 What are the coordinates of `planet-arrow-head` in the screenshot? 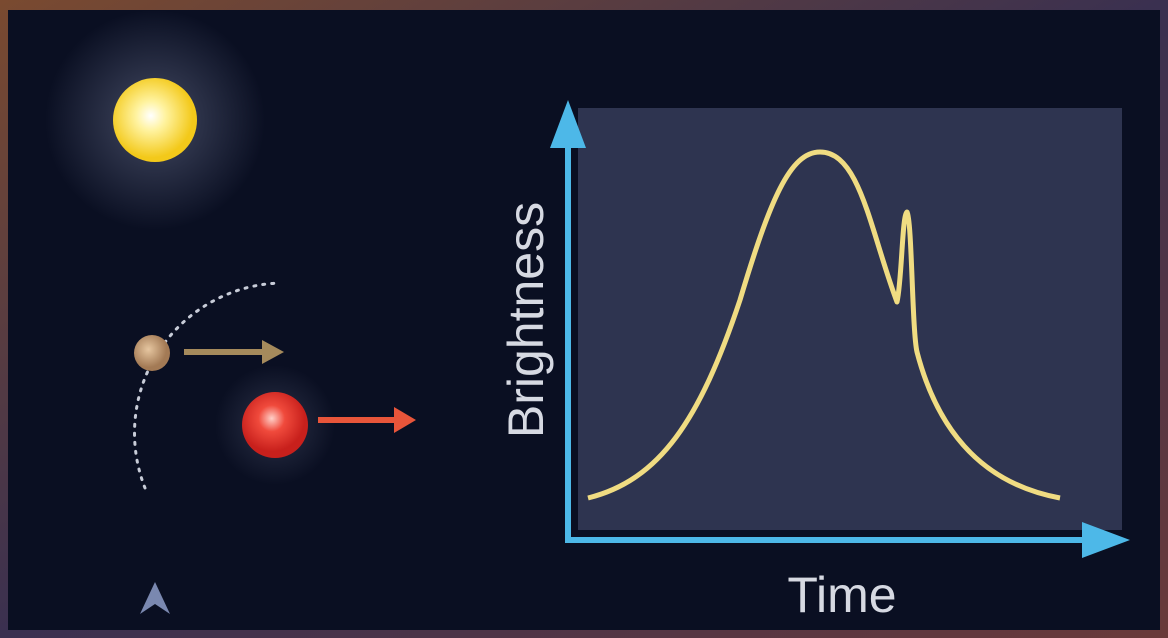 It's located at (273, 352).